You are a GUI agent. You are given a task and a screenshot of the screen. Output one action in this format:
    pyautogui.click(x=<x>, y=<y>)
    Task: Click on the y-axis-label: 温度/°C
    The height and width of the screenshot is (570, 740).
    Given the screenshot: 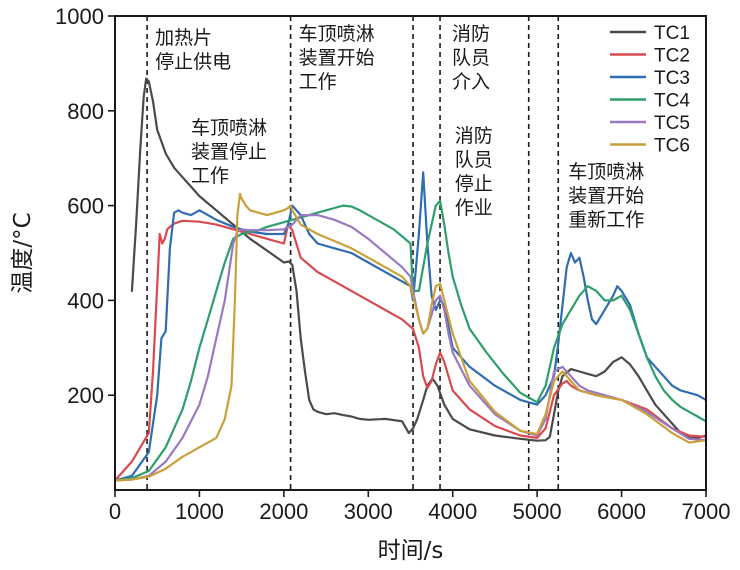 What is the action you would take?
    pyautogui.click(x=23, y=252)
    